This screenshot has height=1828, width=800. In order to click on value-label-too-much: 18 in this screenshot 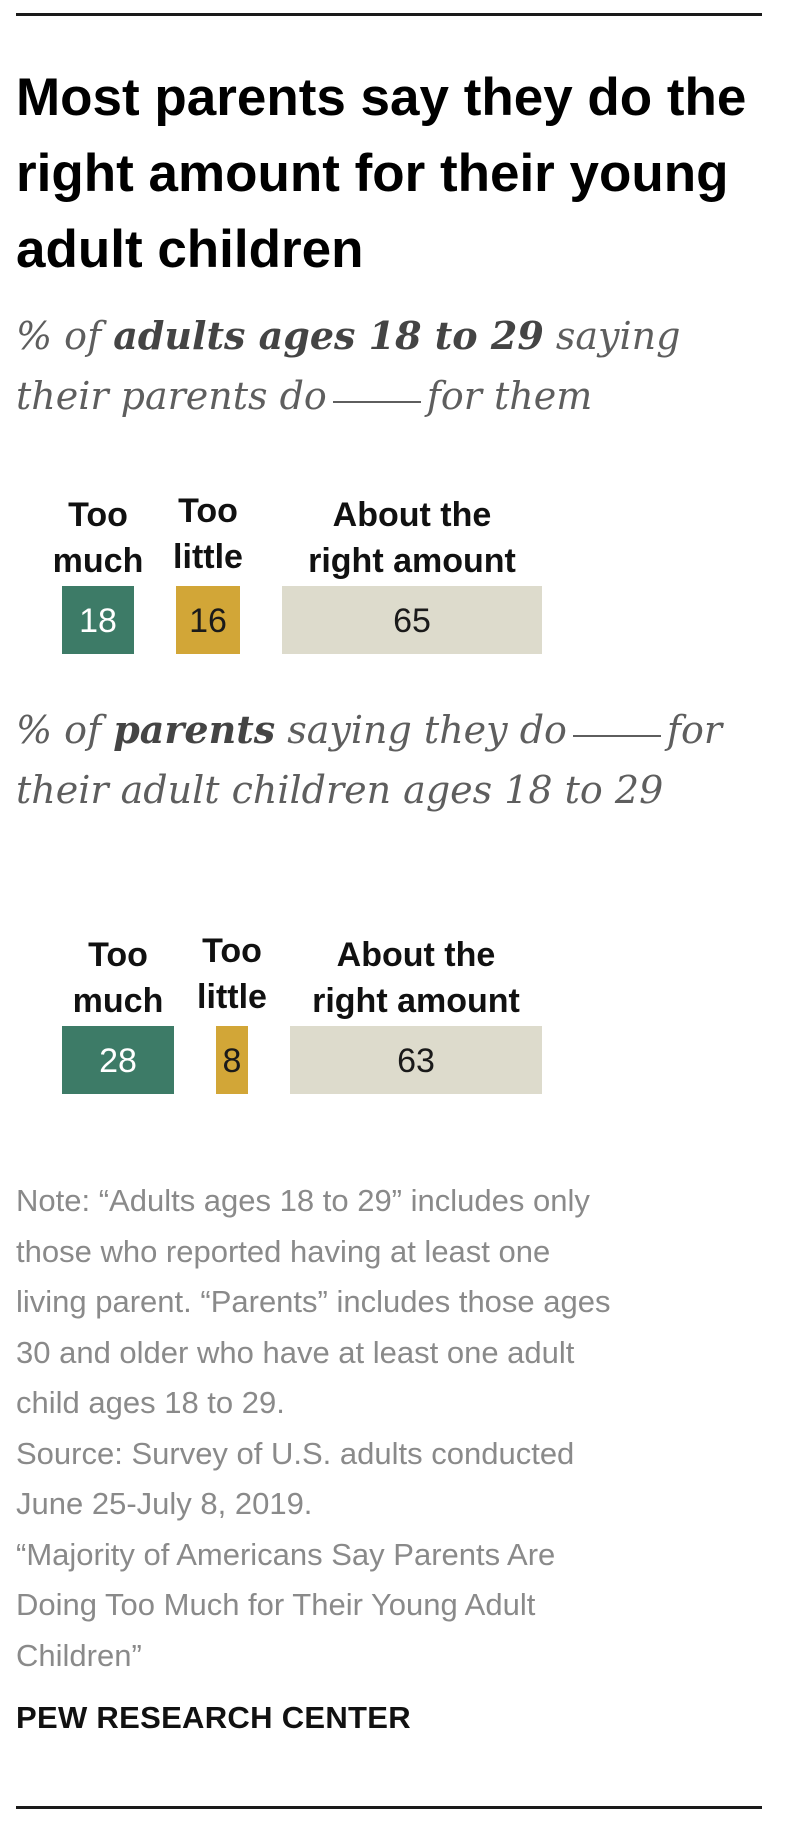, I will do `click(98, 621)`.